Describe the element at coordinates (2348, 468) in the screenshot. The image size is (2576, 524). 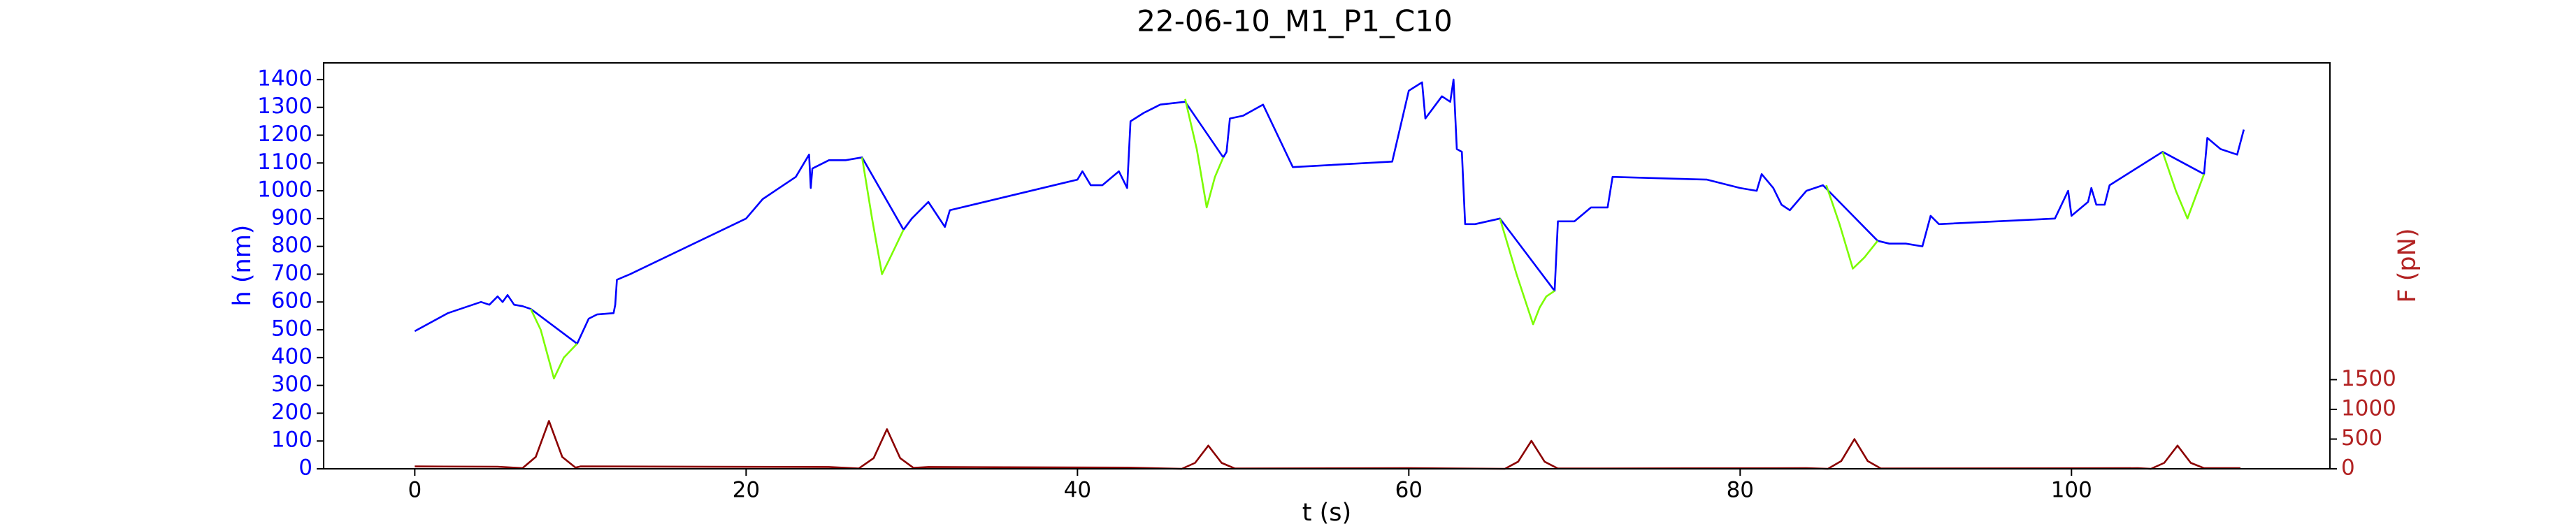
I see `y2-tick-label: 0` at that location.